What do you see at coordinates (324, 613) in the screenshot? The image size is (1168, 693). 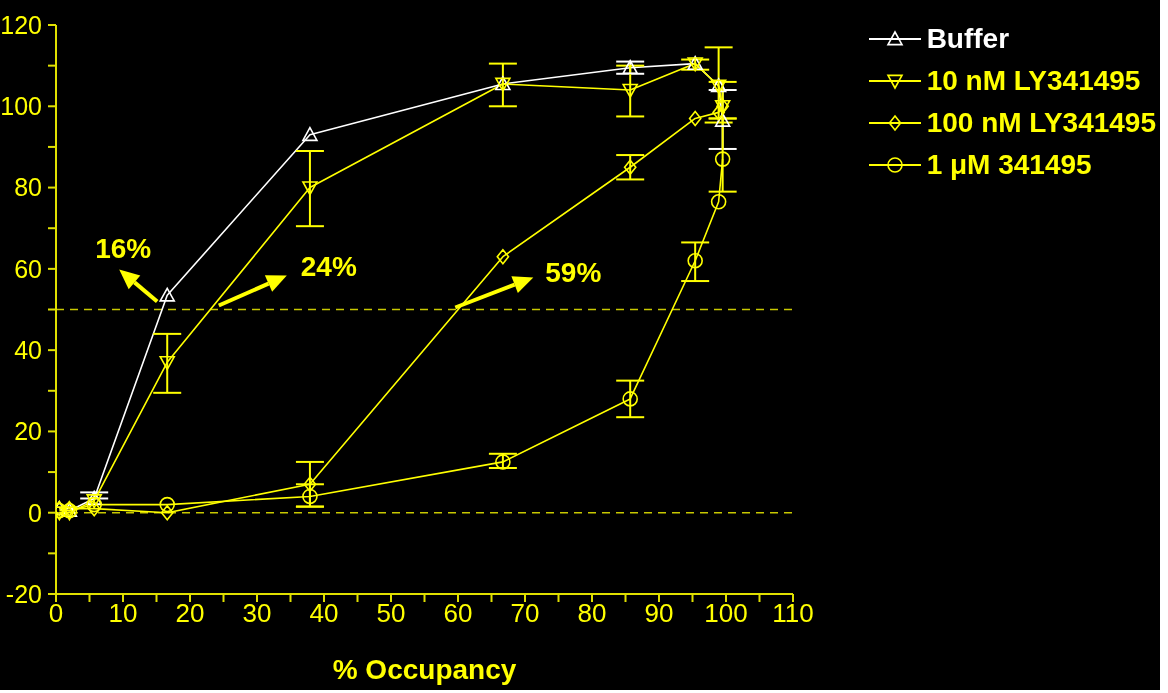 I see `x-tick-label: 40` at bounding box center [324, 613].